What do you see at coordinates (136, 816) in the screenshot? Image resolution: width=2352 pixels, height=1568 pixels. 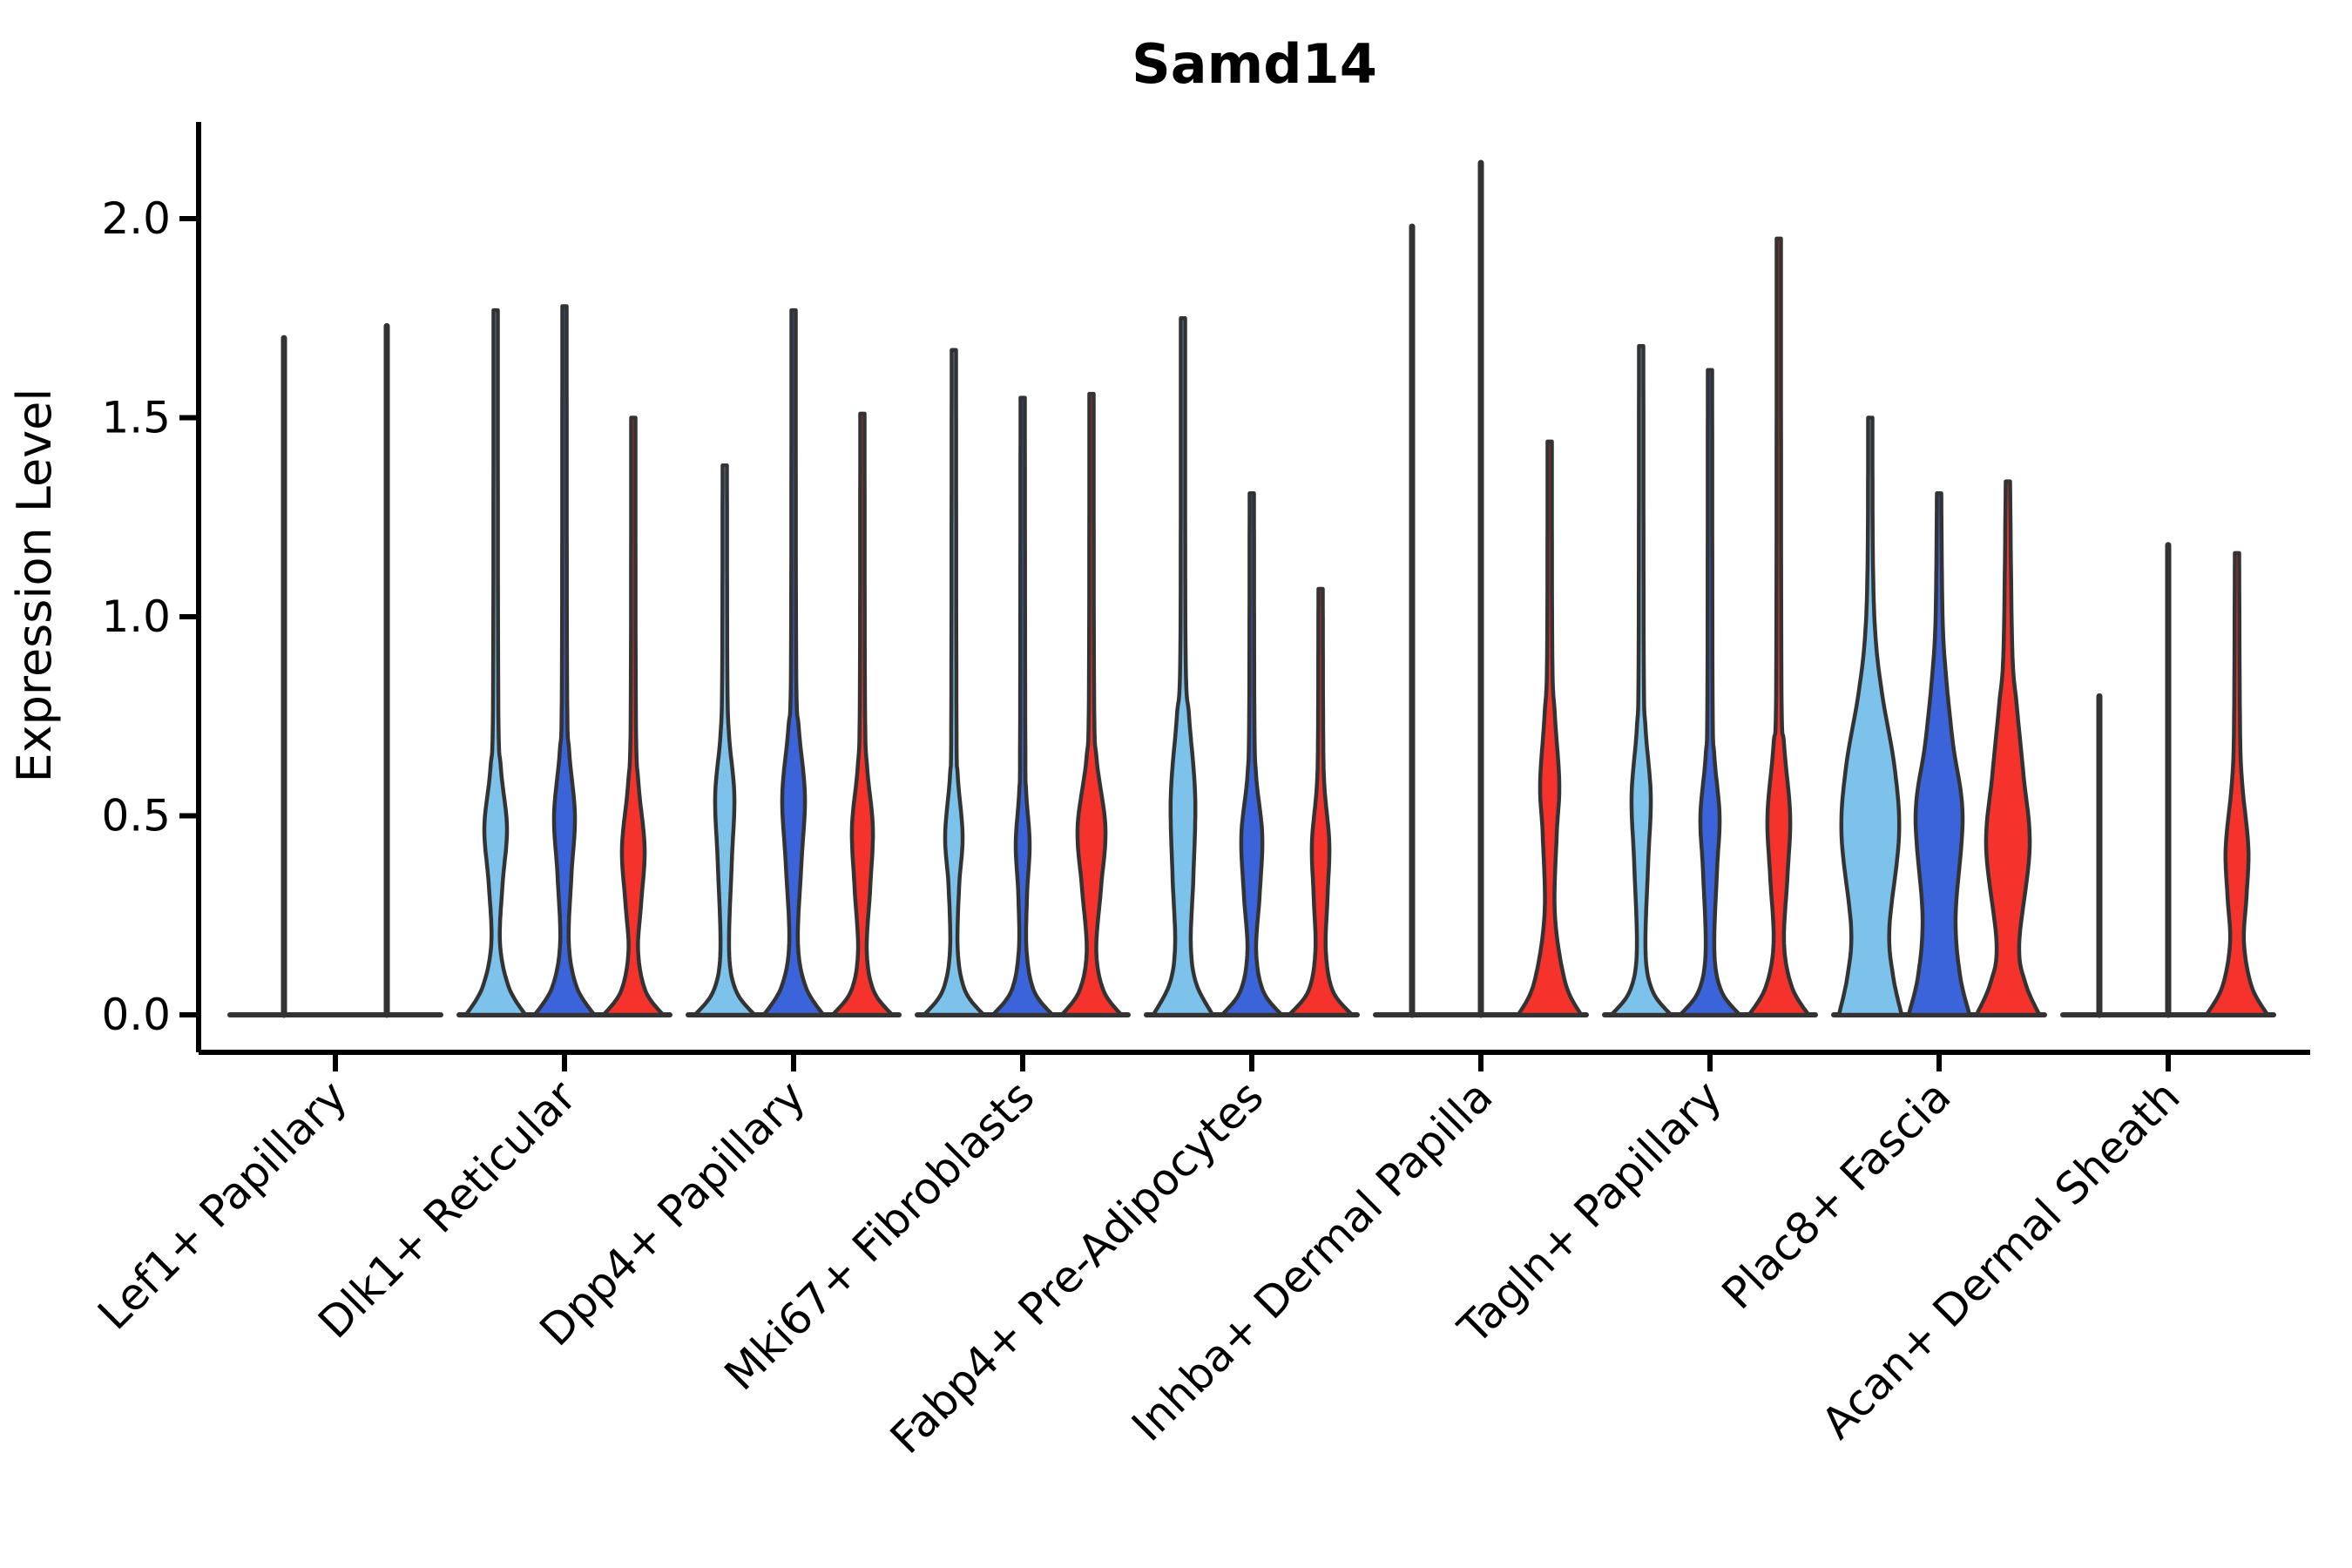 I see `y-tick-label: 0.5` at bounding box center [136, 816].